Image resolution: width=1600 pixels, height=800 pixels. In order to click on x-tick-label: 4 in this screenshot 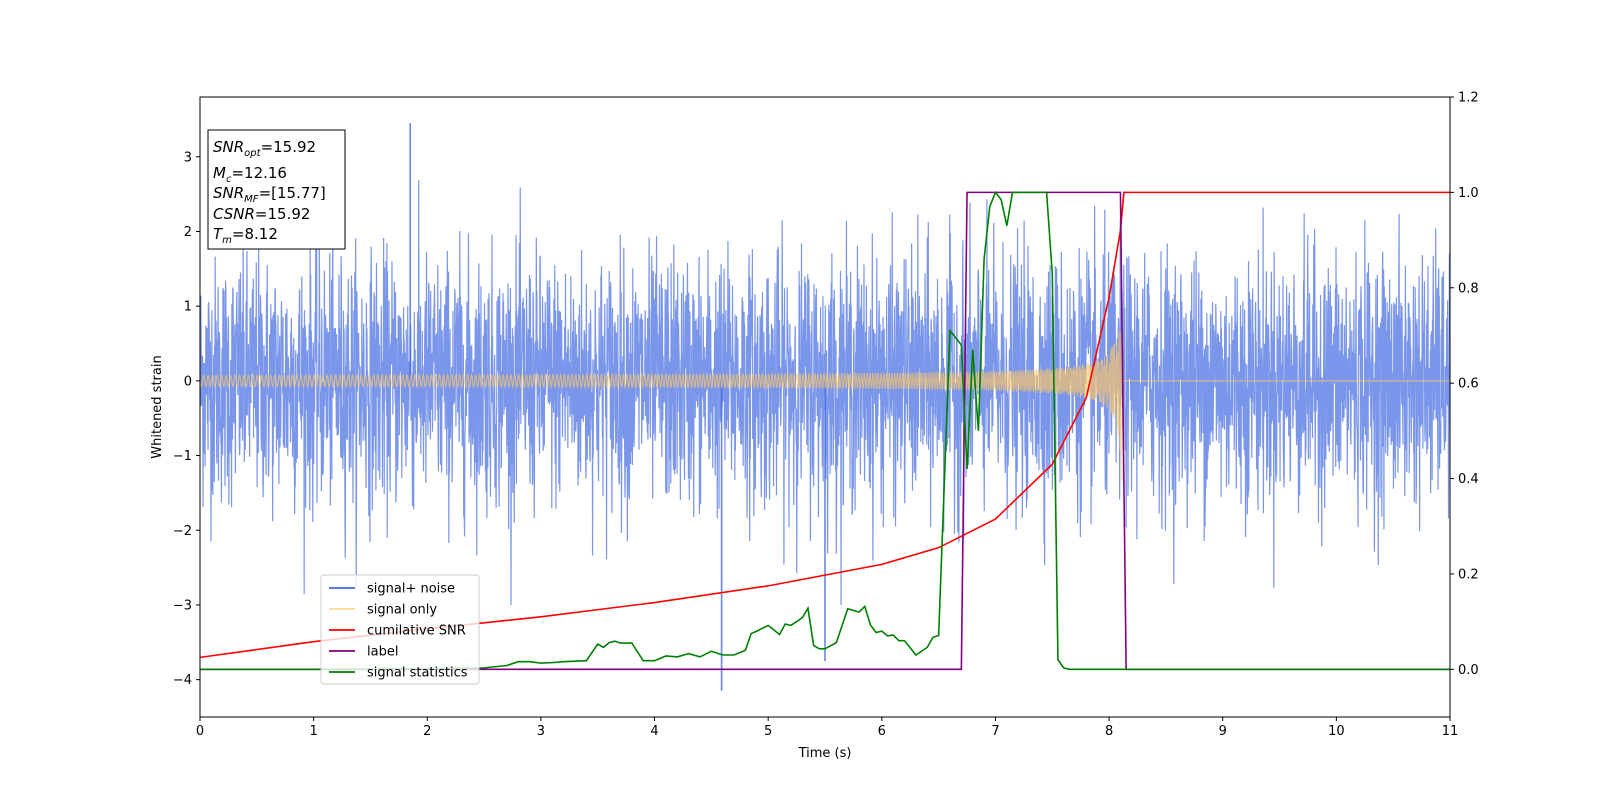, I will do `click(654, 731)`.